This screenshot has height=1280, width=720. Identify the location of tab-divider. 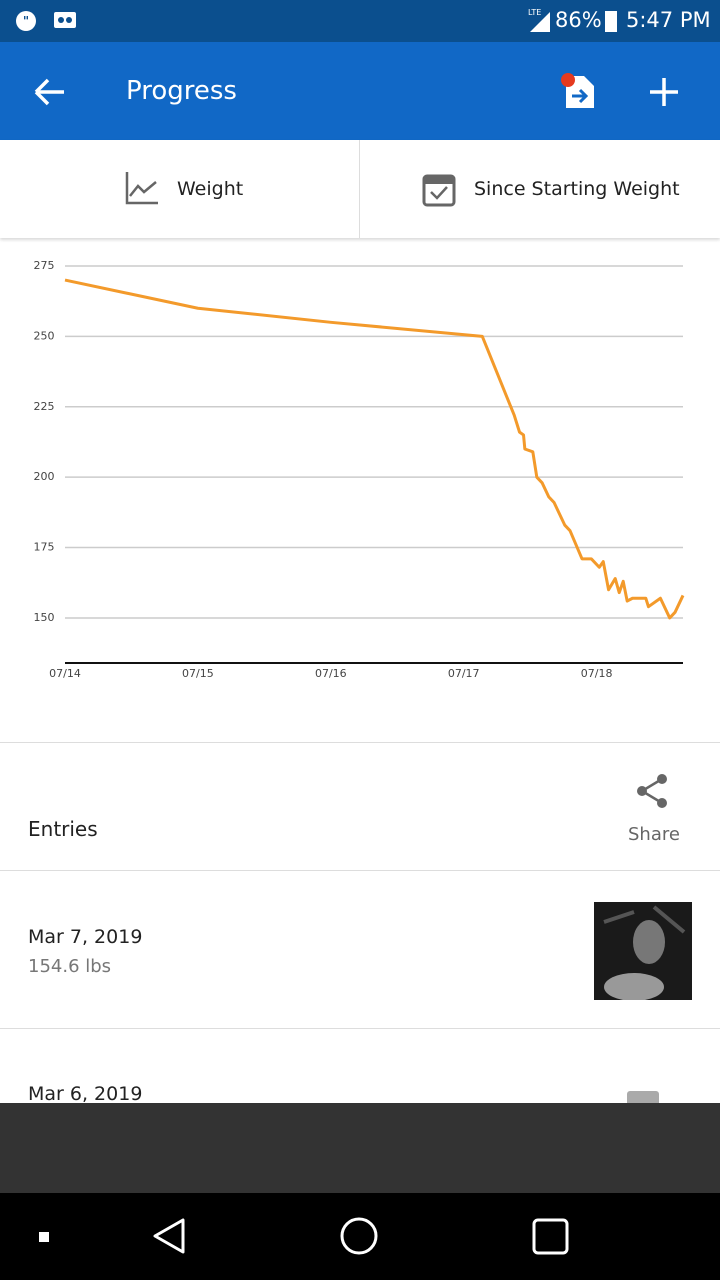
(359, 189).